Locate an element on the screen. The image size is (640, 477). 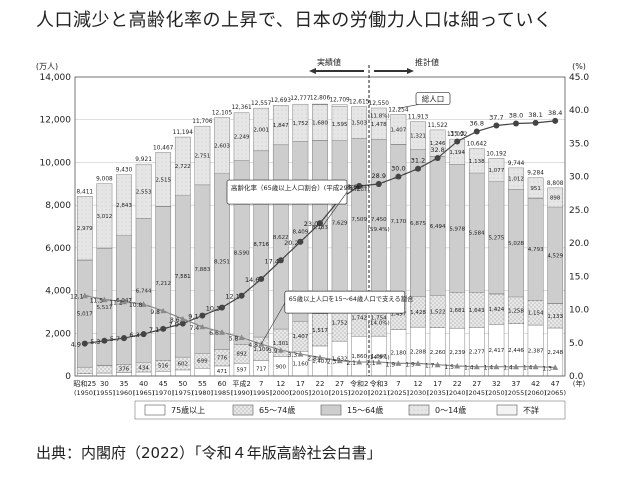
bar-value-label: 951 is located at coordinates (535, 189).